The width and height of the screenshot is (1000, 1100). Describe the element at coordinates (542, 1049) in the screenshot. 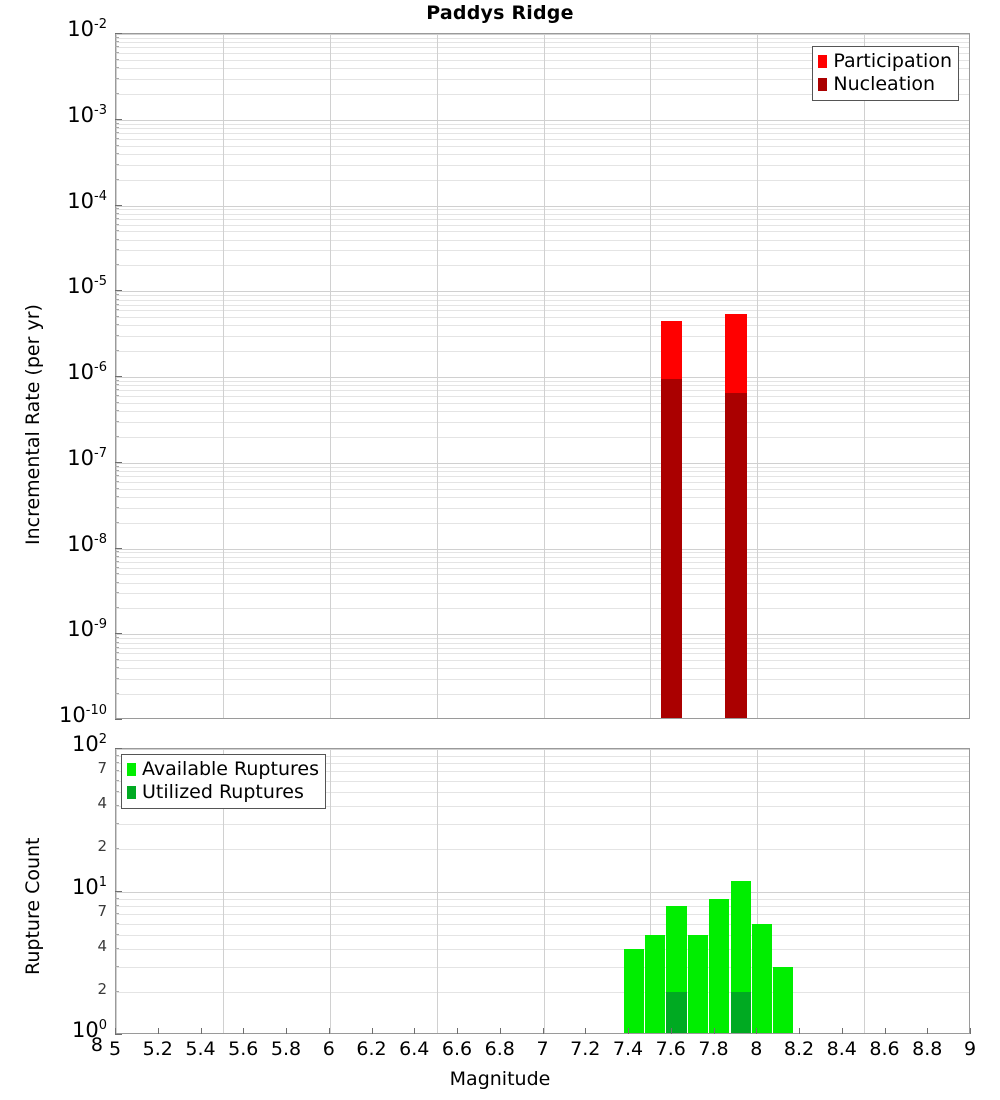

I see `x-tick-label: 7` at that location.